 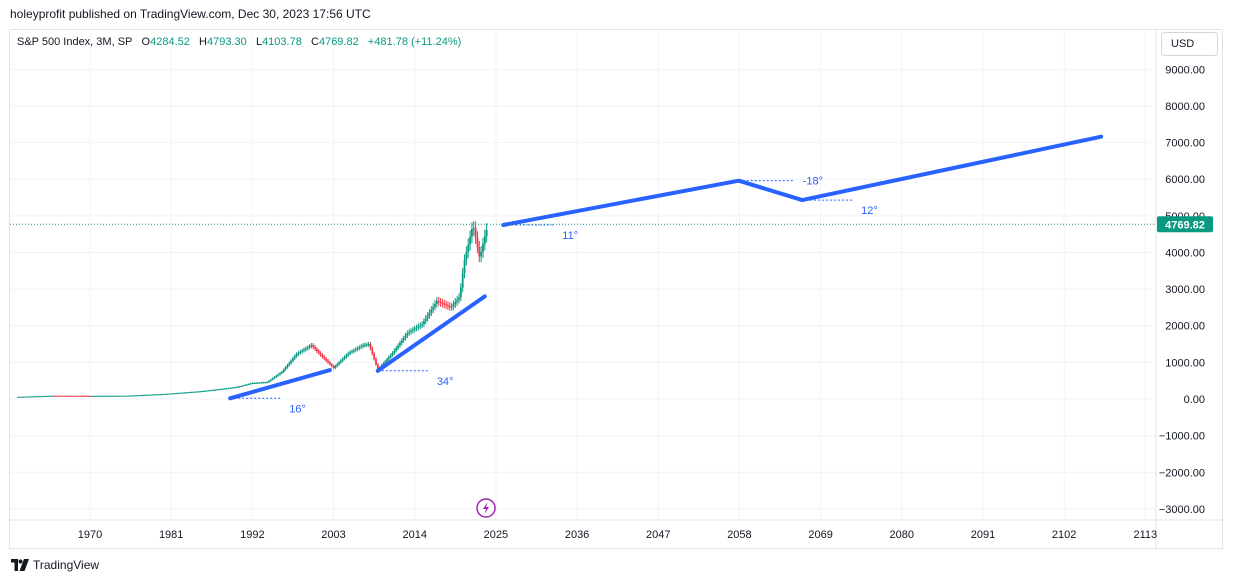 I want to click on price-tag: 4769.82, so click(x=611, y=224).